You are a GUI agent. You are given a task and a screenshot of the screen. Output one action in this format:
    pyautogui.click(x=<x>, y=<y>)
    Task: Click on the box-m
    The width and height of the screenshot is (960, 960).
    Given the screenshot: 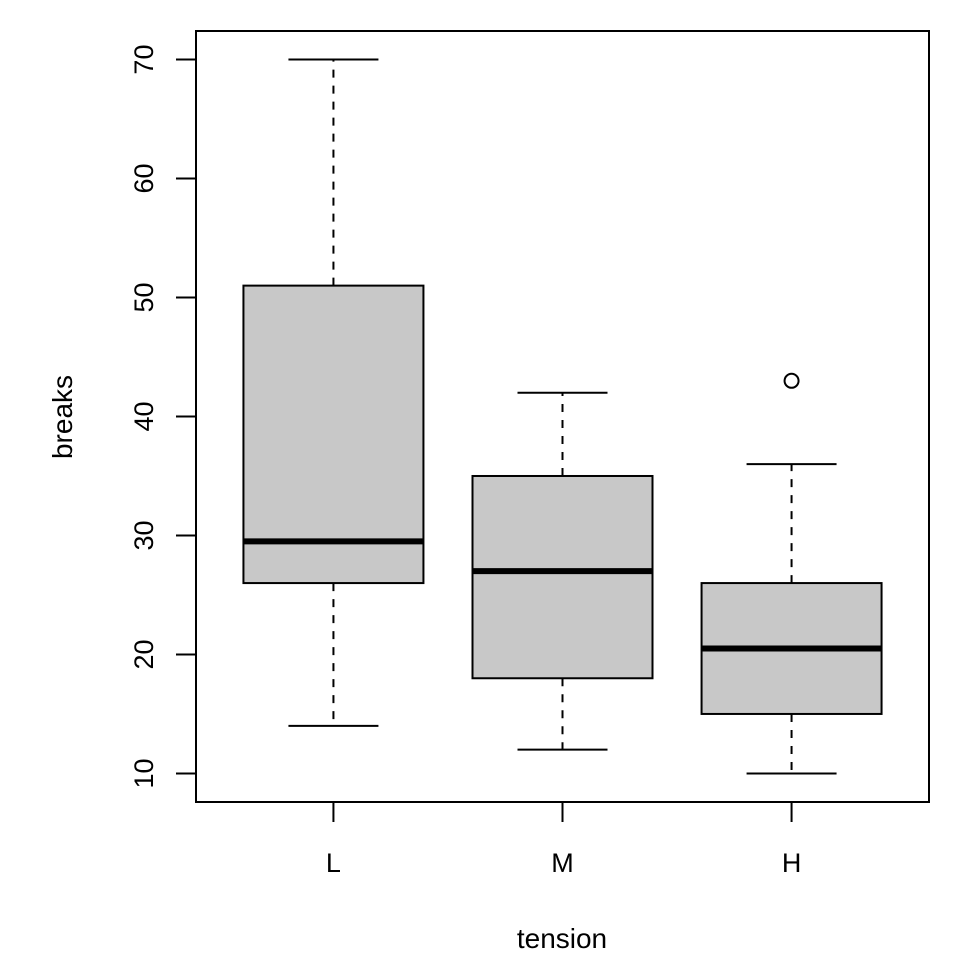 What is the action you would take?
    pyautogui.click(x=562, y=577)
    